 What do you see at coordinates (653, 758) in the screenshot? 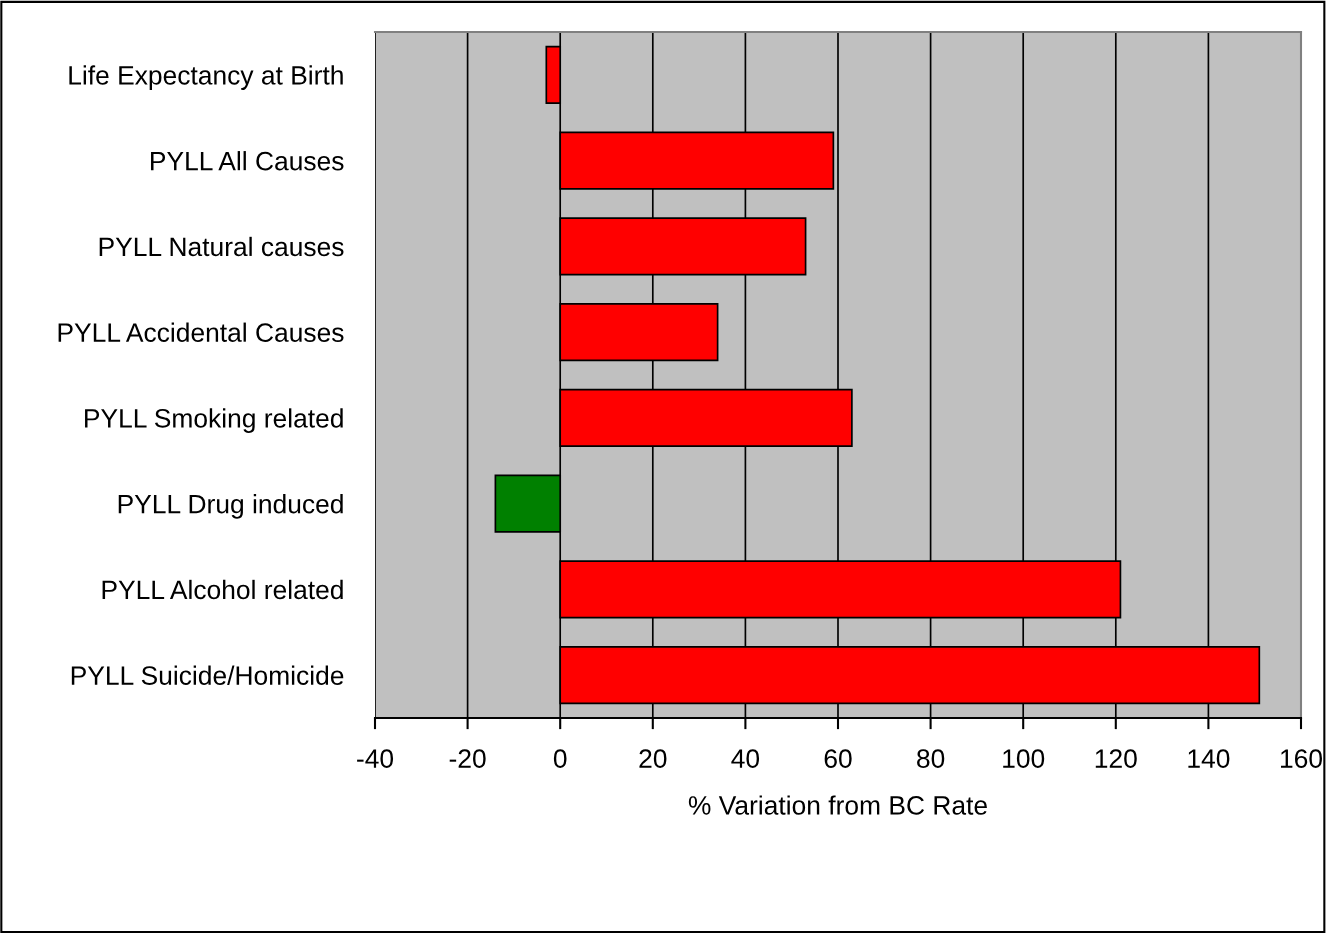
I see `x-tick-label: 20` at bounding box center [653, 758].